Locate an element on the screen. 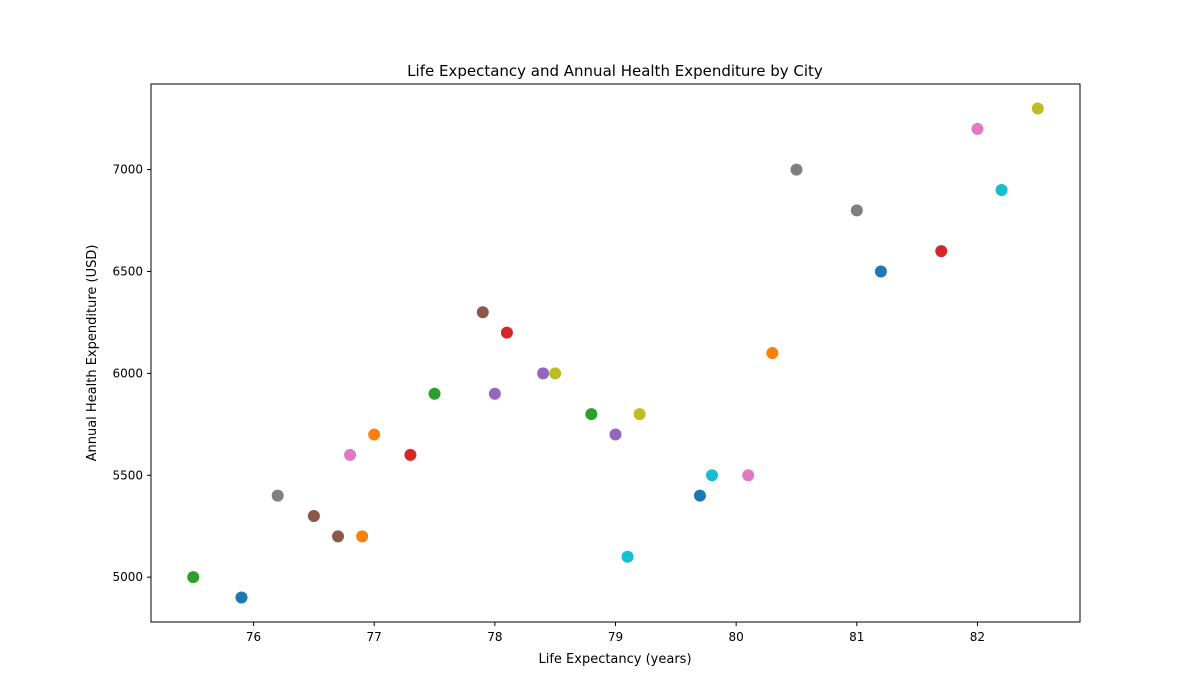 Image resolution: width=1200 pixels, height=700 pixels. x-tick-label: 79 is located at coordinates (615, 637).